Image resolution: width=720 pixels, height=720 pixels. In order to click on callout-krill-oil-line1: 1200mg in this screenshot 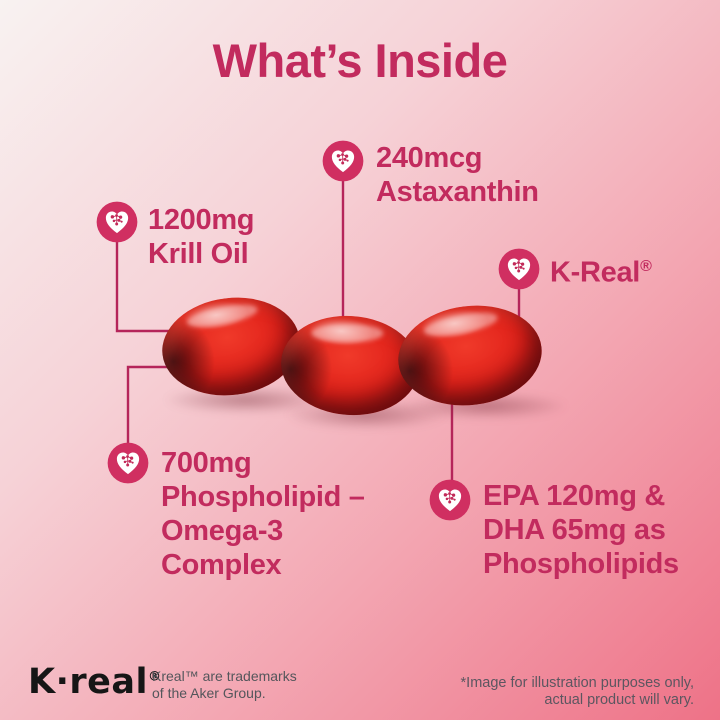, I will do `click(201, 220)`.